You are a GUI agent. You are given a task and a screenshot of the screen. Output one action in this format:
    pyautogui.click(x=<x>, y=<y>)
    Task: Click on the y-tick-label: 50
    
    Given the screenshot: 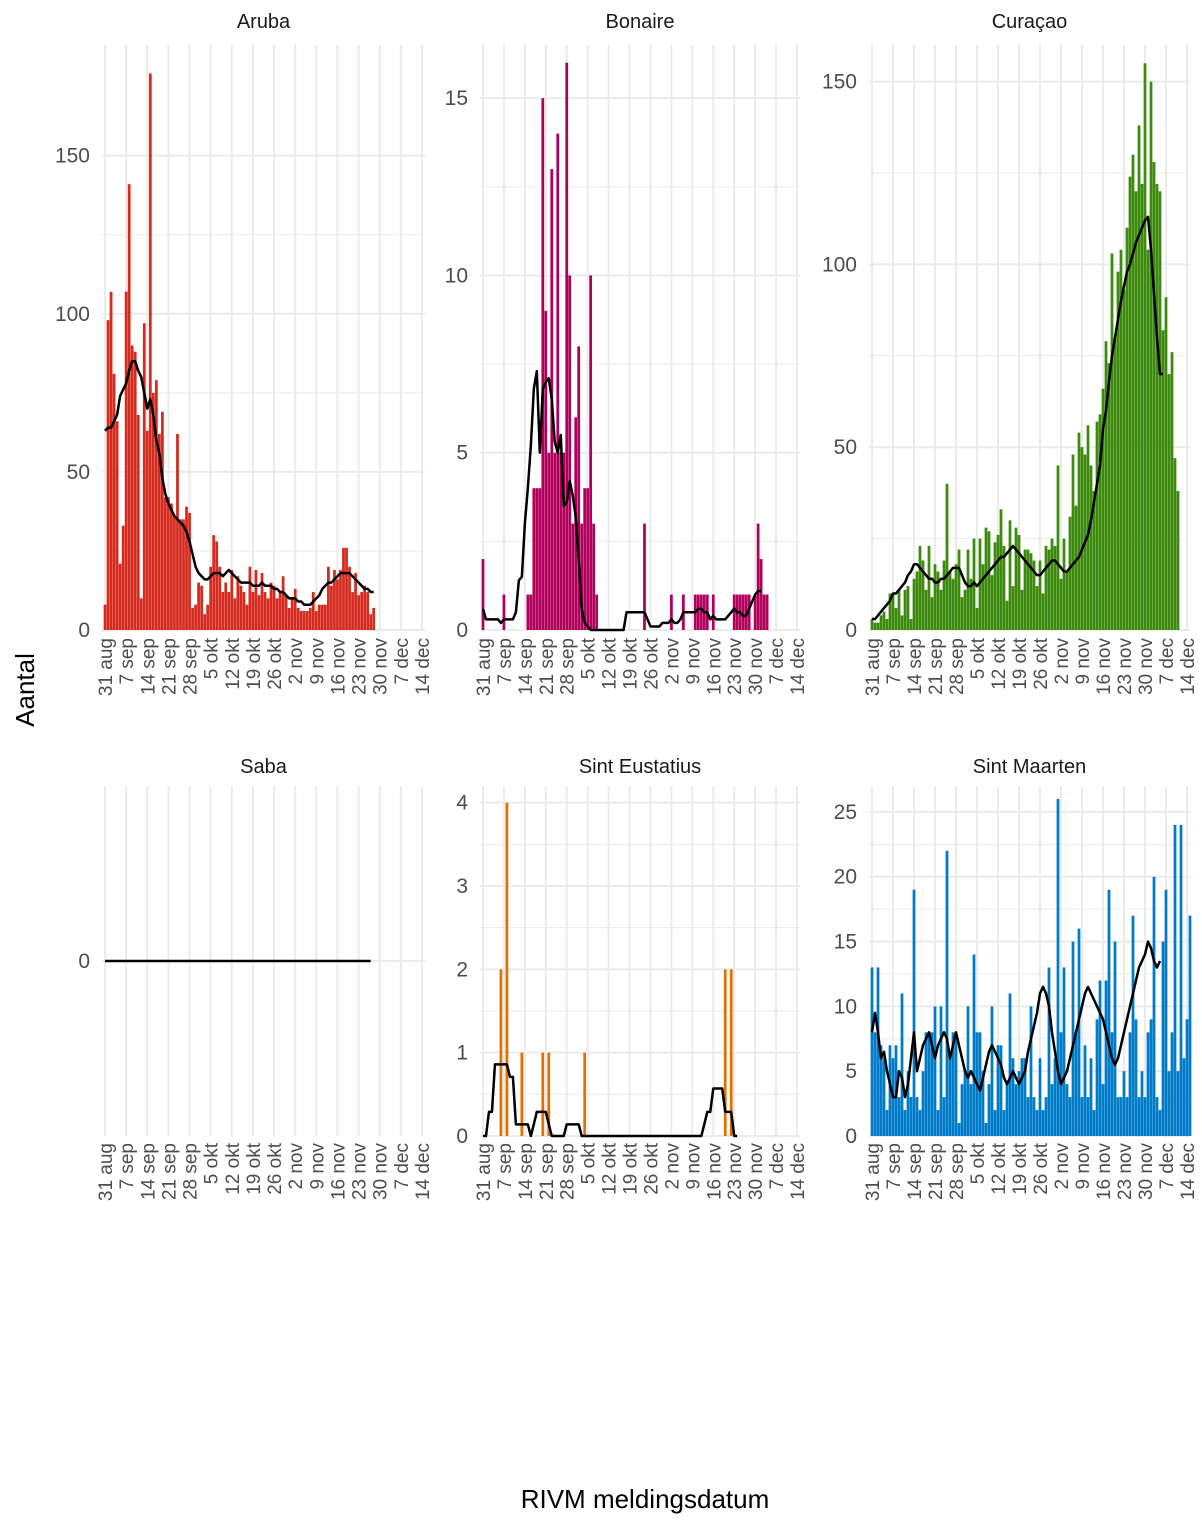 What is the action you would take?
    pyautogui.click(x=78, y=472)
    